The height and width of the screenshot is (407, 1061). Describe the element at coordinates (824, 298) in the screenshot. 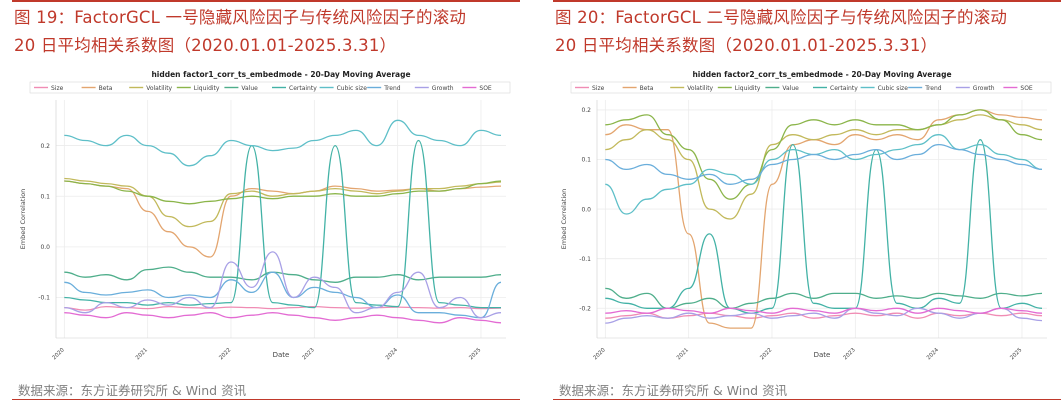

I see `series-line-value` at that location.